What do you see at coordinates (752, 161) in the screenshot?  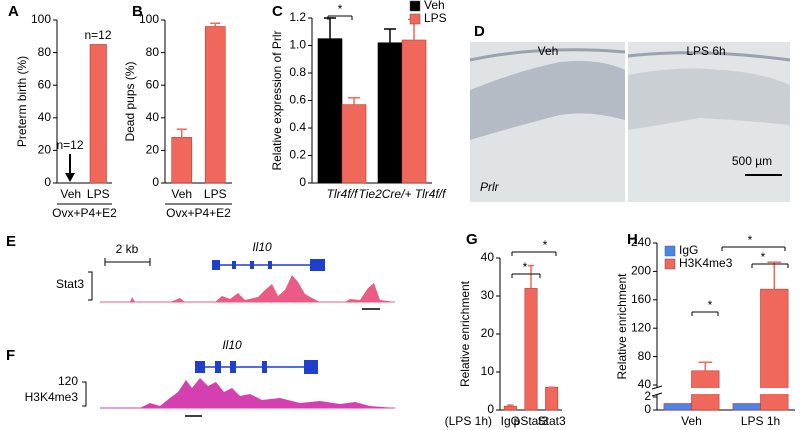 I see `scale-label: 500 µm` at bounding box center [752, 161].